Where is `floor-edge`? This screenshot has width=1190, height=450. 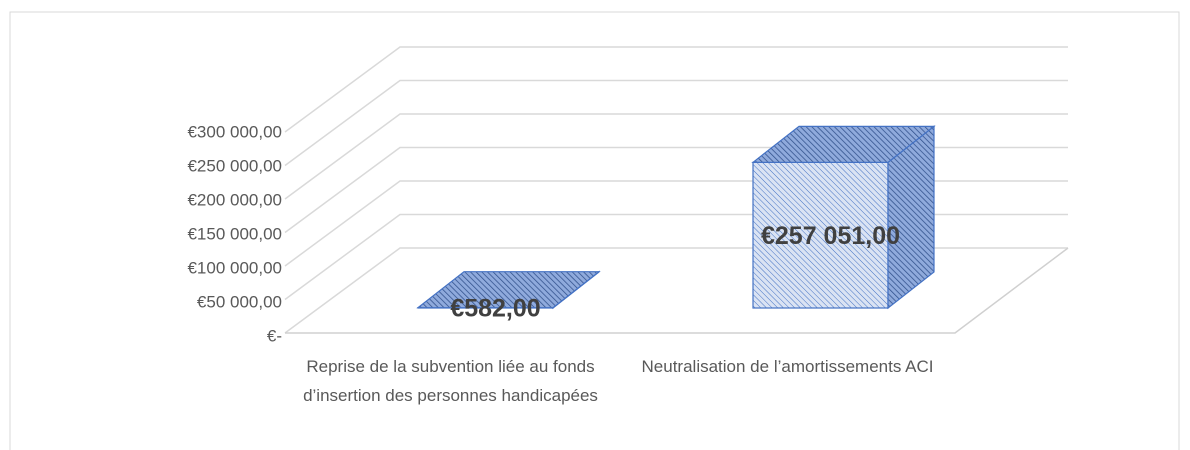 floor-edge is located at coordinates (677, 290).